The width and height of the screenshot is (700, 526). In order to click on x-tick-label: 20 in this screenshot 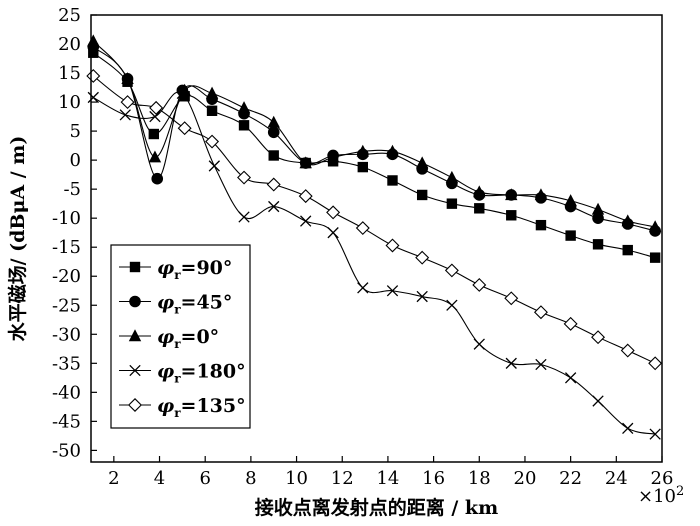, I will do `click(525, 478)`.